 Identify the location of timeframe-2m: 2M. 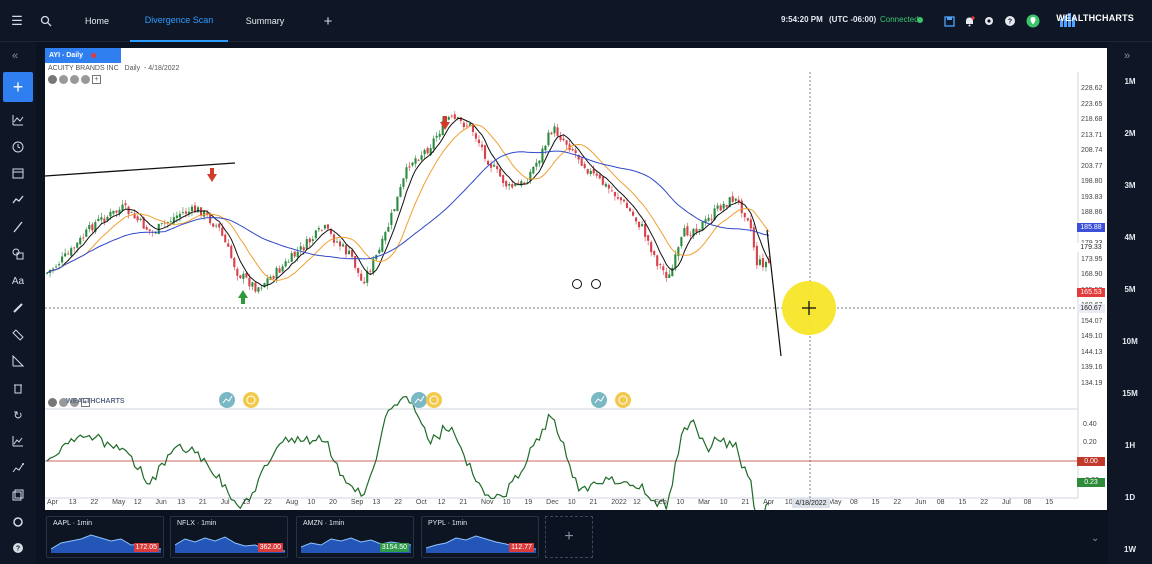
(1130, 133).